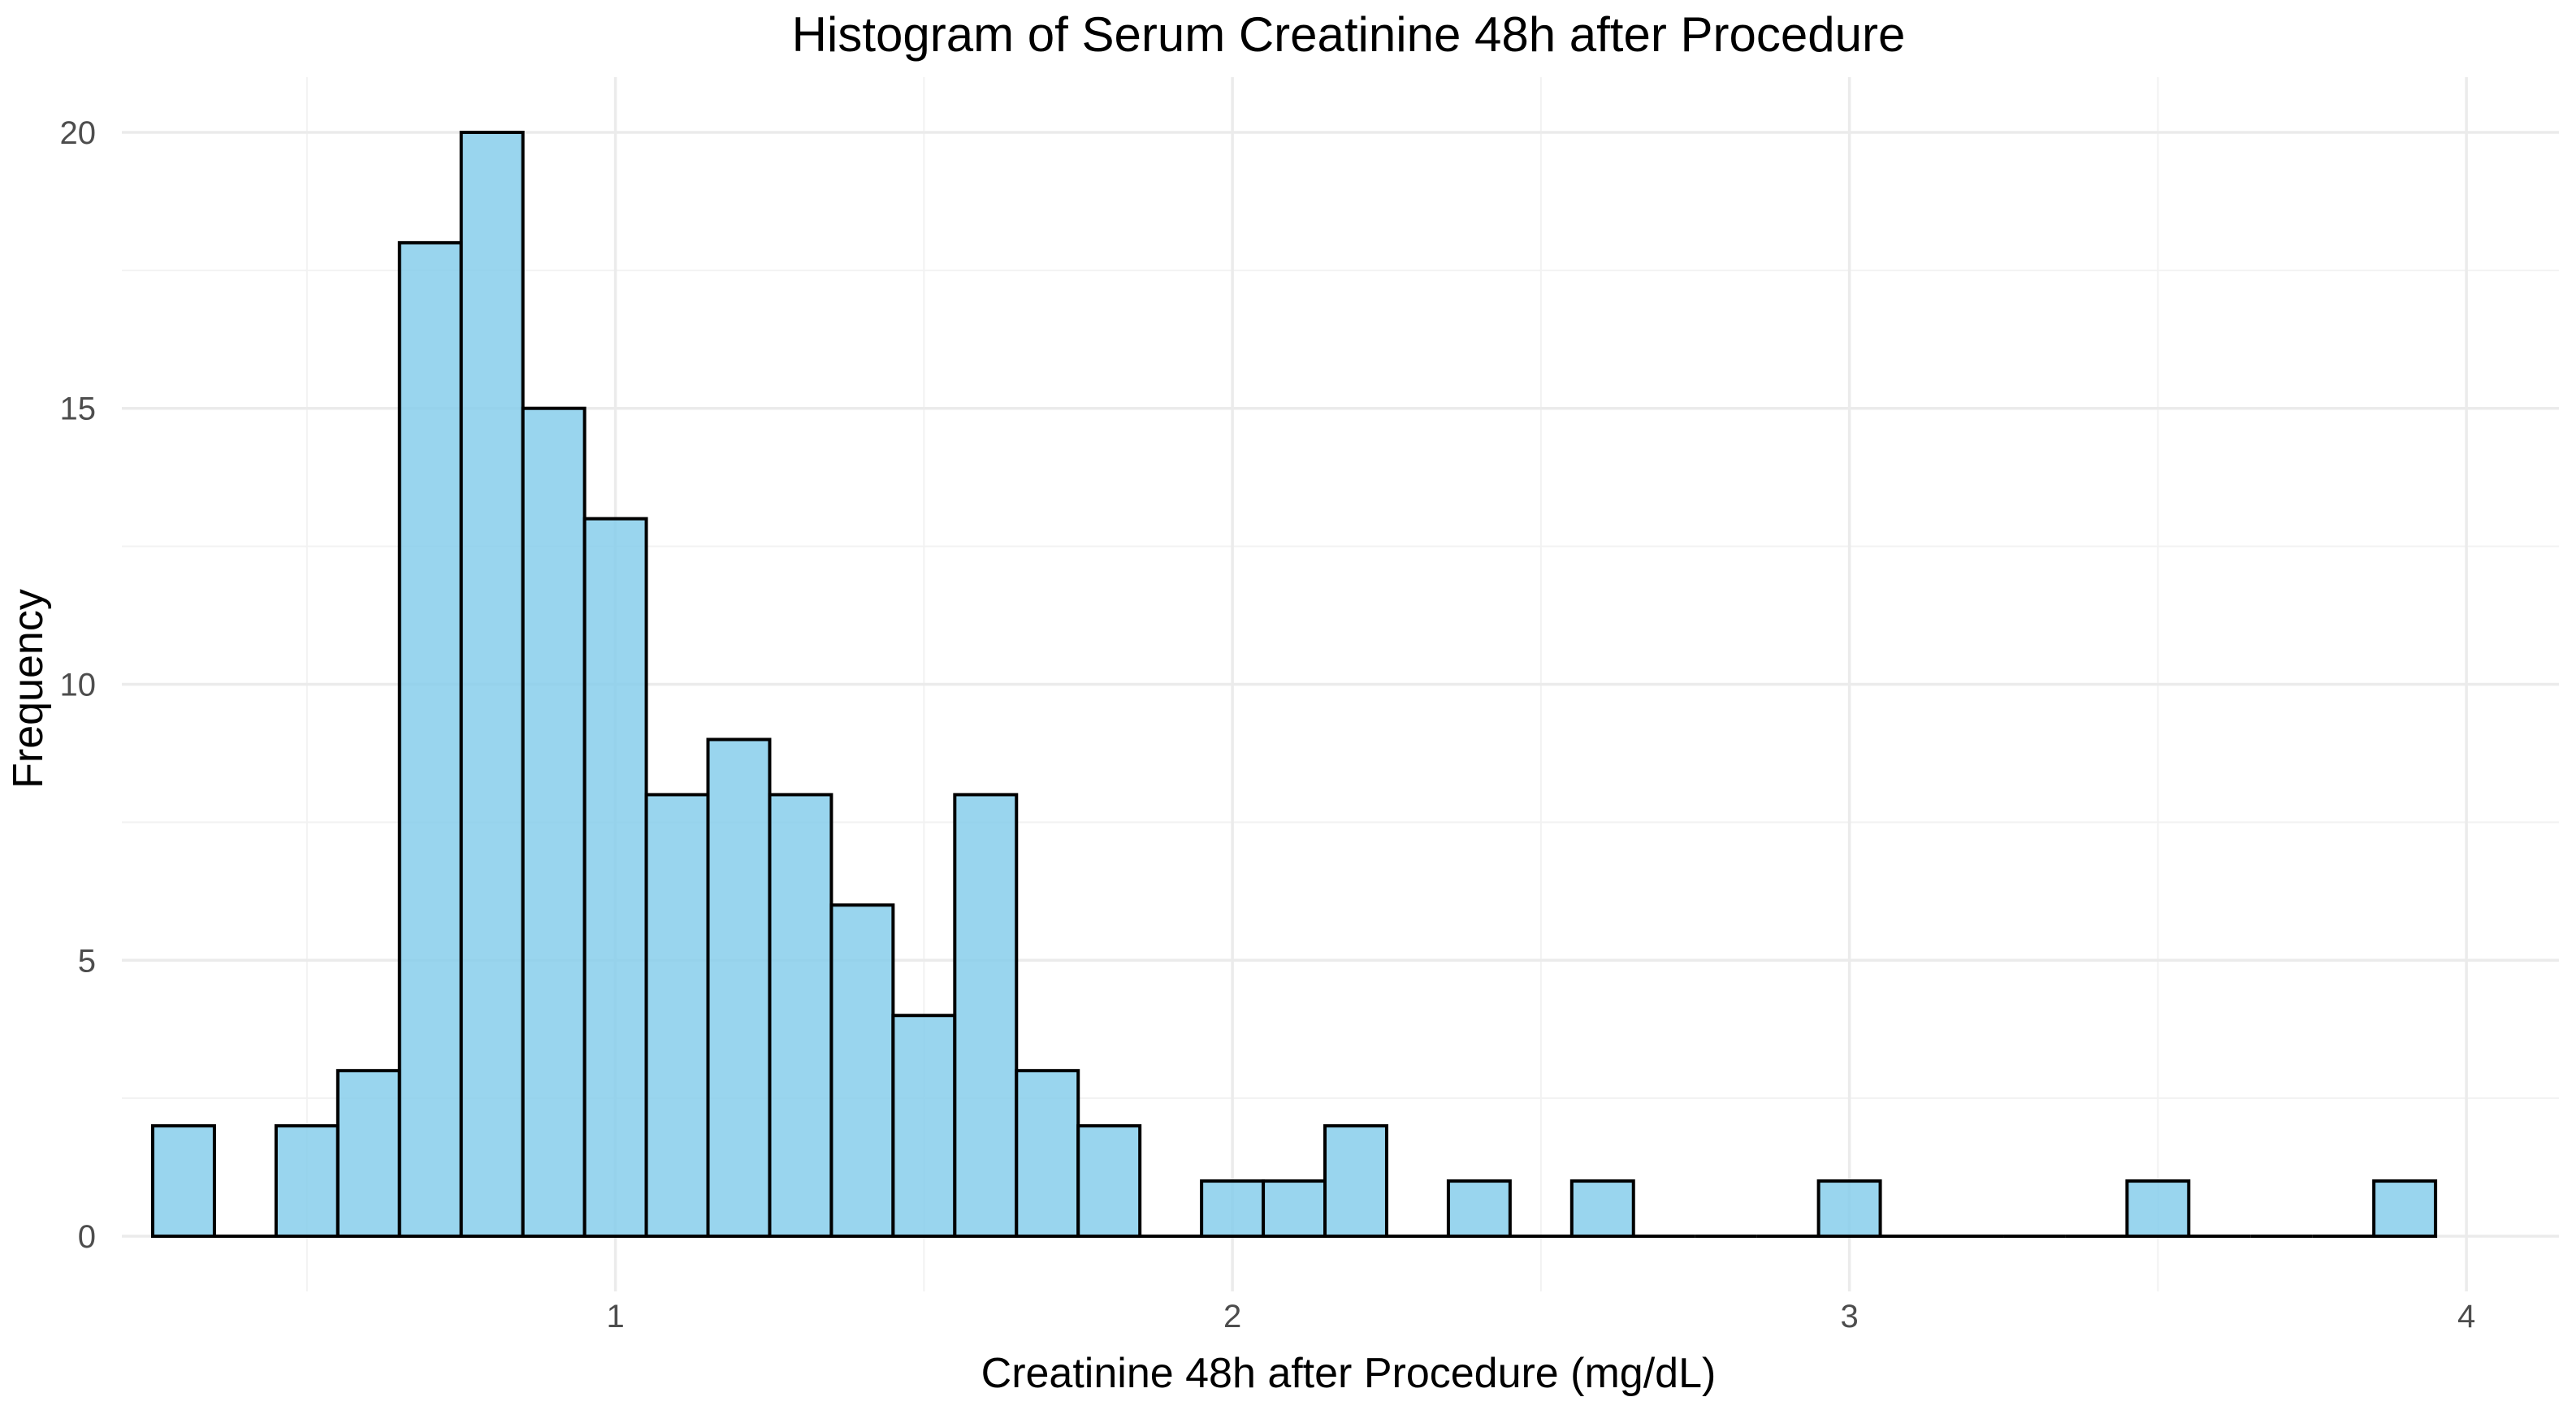 The image size is (2576, 1410). Describe the element at coordinates (29, 689) in the screenshot. I see `y-axis-title: Frequency` at that location.